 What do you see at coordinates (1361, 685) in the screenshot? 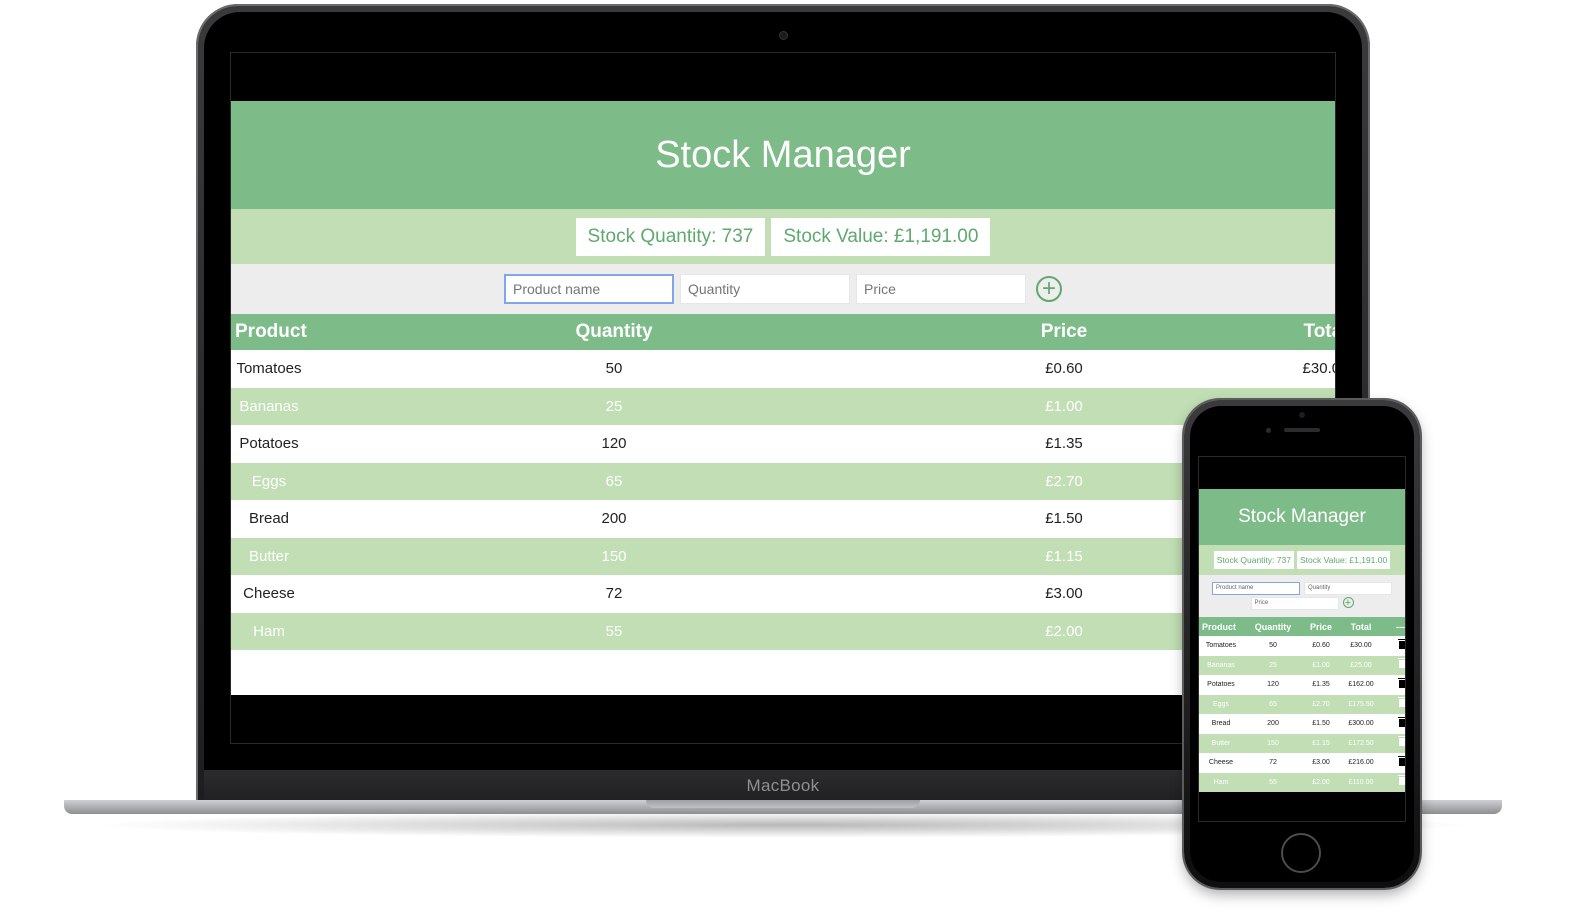
I see `mobile-cell-total: £162.00` at bounding box center [1361, 685].